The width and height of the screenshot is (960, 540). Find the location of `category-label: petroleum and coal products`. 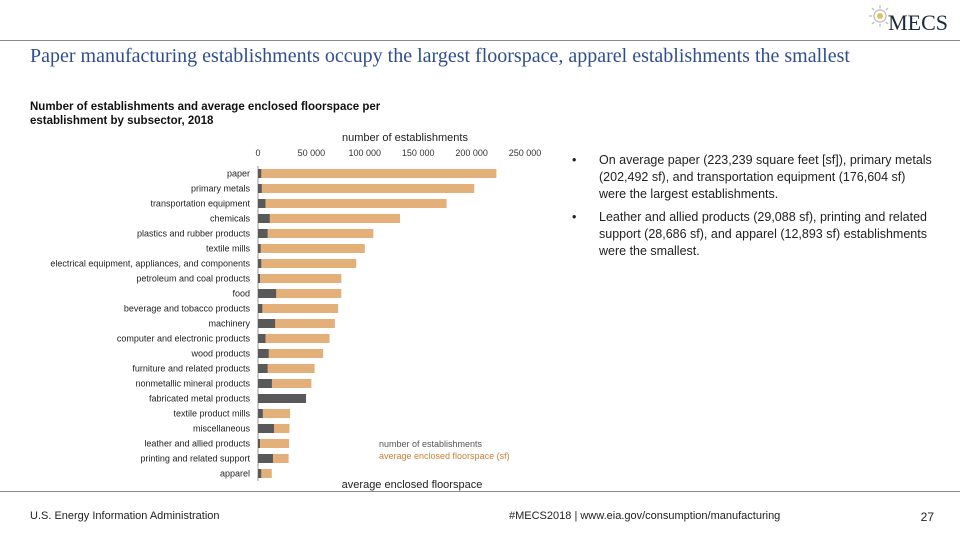

category-label: petroleum and coal products is located at coordinates (193, 279).